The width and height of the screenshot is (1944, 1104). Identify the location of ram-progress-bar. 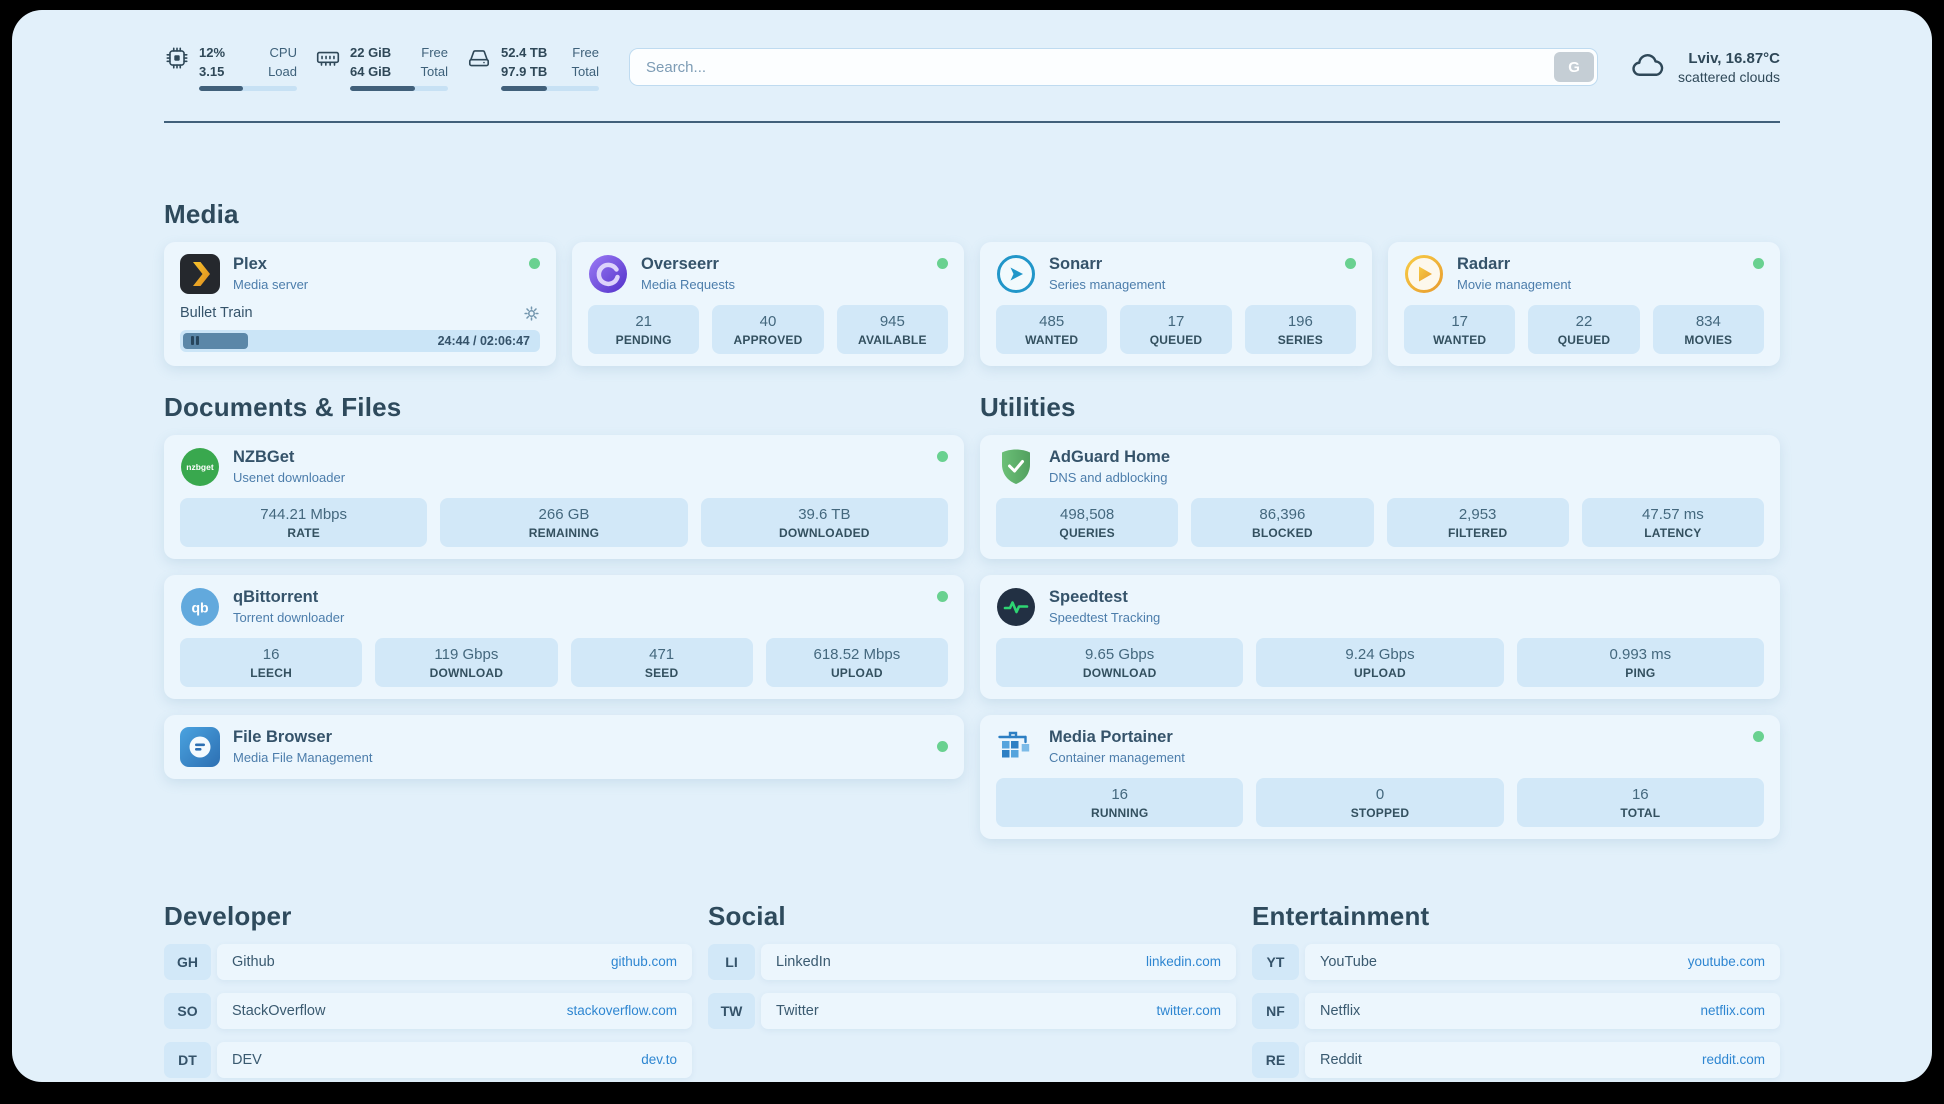
(399, 88).